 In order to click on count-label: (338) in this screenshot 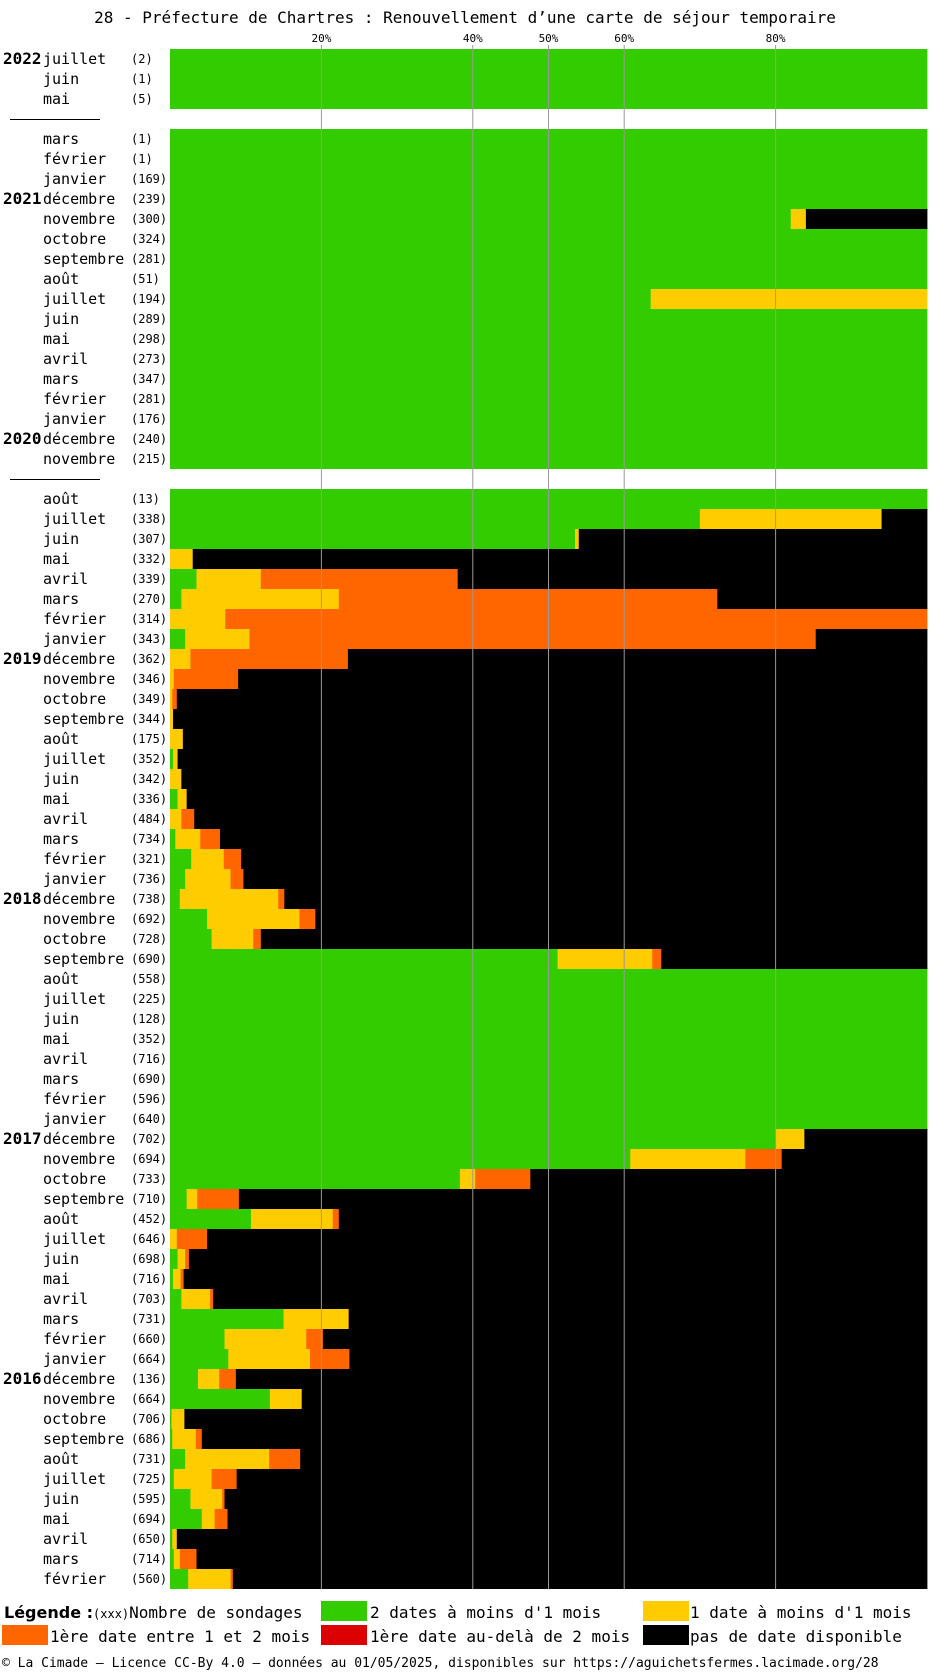, I will do `click(149, 519)`.